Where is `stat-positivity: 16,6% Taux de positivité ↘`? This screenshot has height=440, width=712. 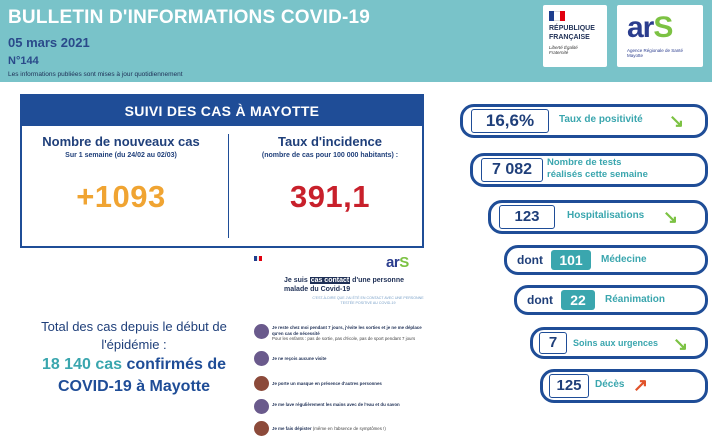 stat-positivity: 16,6% Taux de positivité ↘ is located at coordinates (584, 121).